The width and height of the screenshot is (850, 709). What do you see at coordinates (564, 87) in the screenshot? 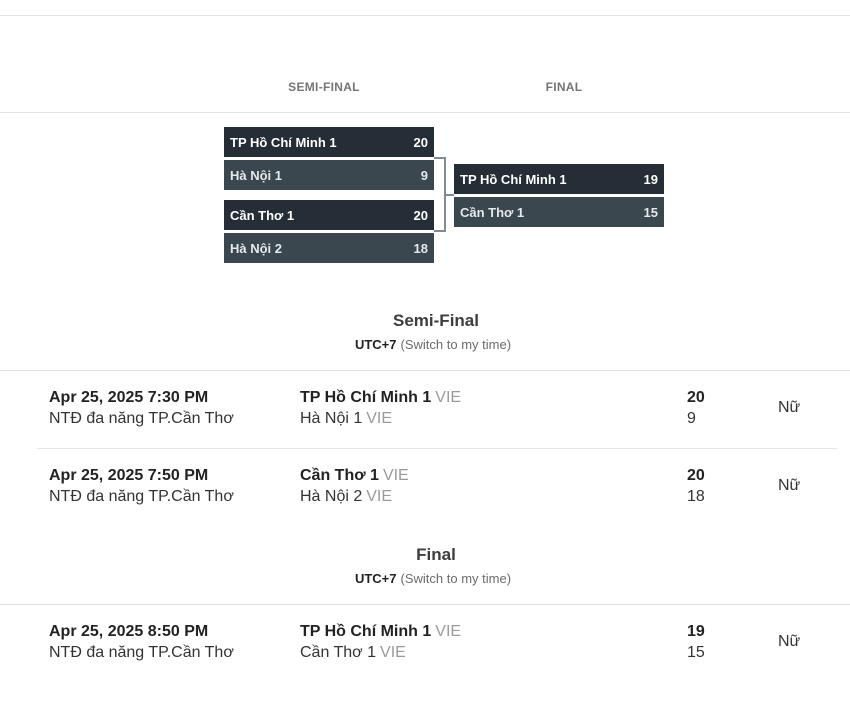
I see `round-header-final: FINAL` at bounding box center [564, 87].